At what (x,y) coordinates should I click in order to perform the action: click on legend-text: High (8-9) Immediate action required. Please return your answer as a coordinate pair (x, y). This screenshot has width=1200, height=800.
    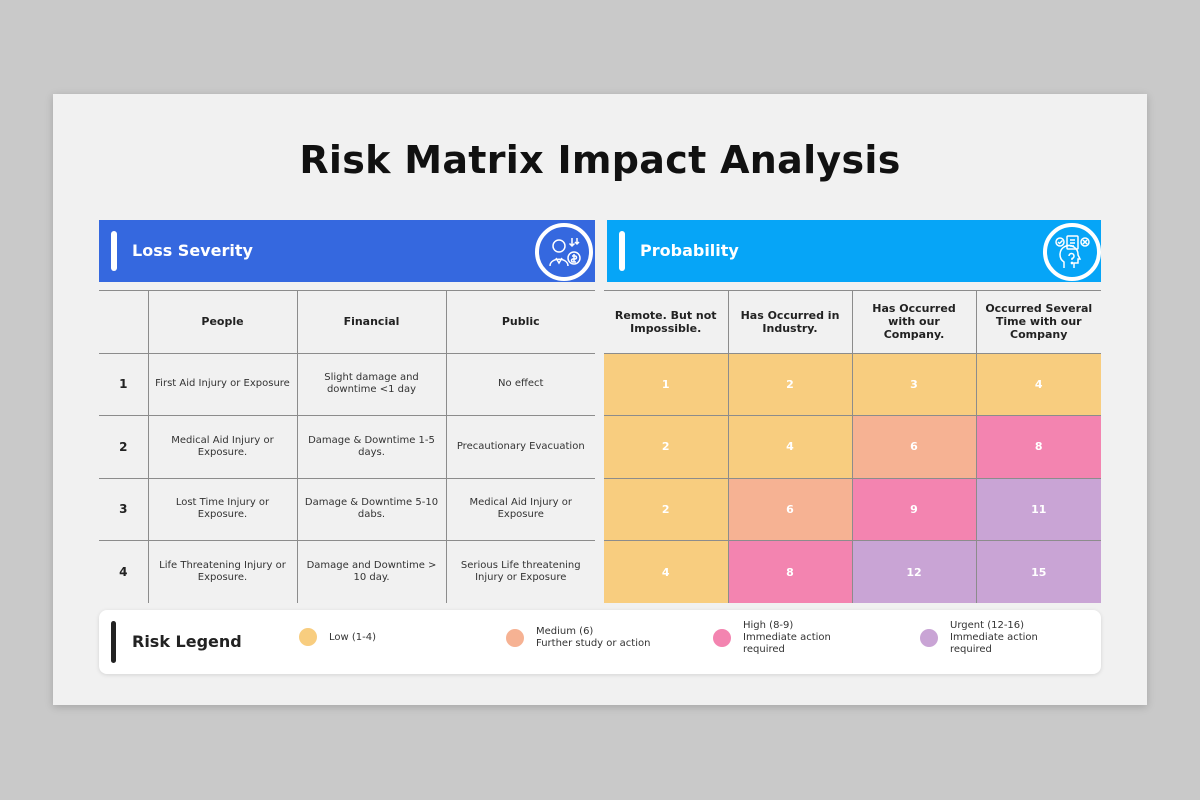
    Looking at the image, I should click on (787, 638).